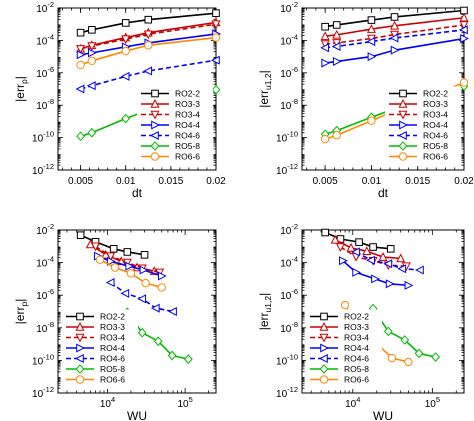 Image resolution: width=474 pixels, height=421 pixels. Describe the element at coordinates (112, 369) in the screenshot. I see `legend-entry-label: RO5-8` at that location.